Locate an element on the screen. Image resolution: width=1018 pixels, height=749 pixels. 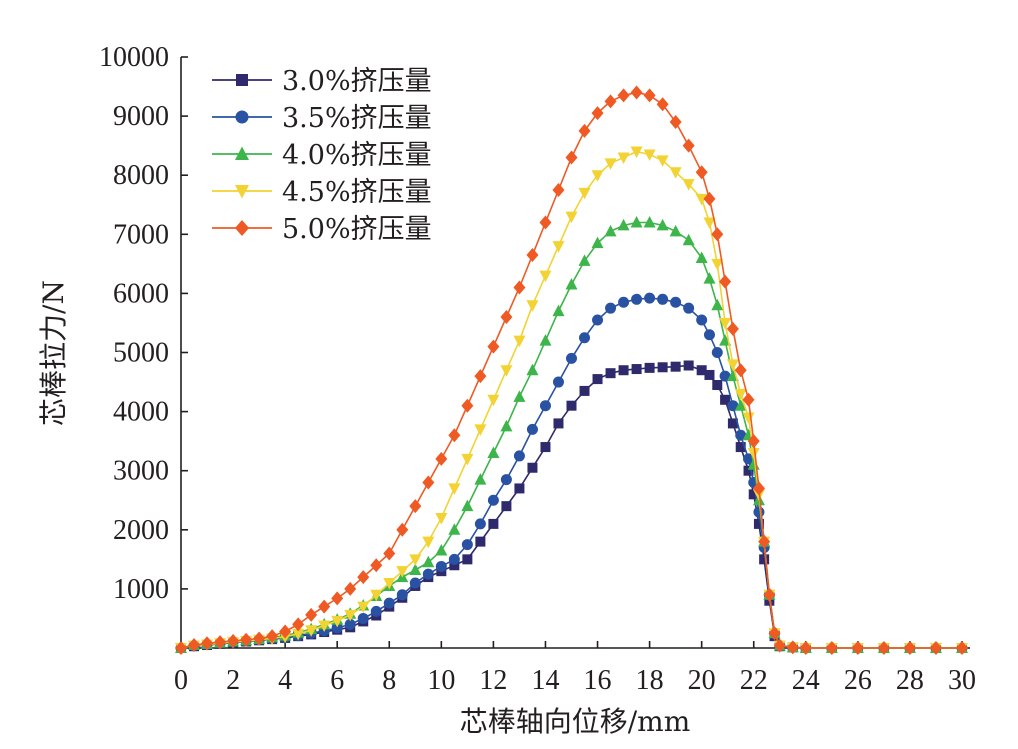
legend-item: 4.5%挤压量 is located at coordinates (322, 192).